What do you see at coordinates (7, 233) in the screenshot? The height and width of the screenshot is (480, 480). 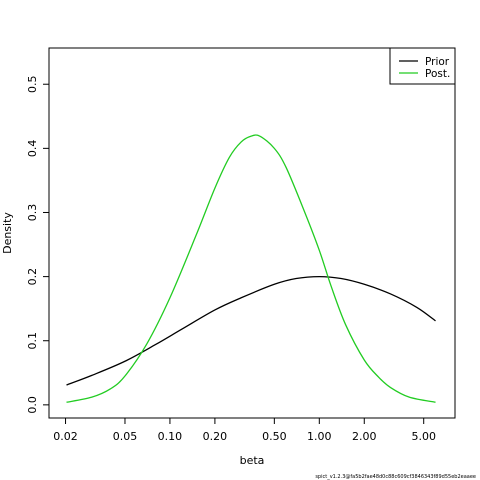 I see `y-axis-label: Density` at bounding box center [7, 233].